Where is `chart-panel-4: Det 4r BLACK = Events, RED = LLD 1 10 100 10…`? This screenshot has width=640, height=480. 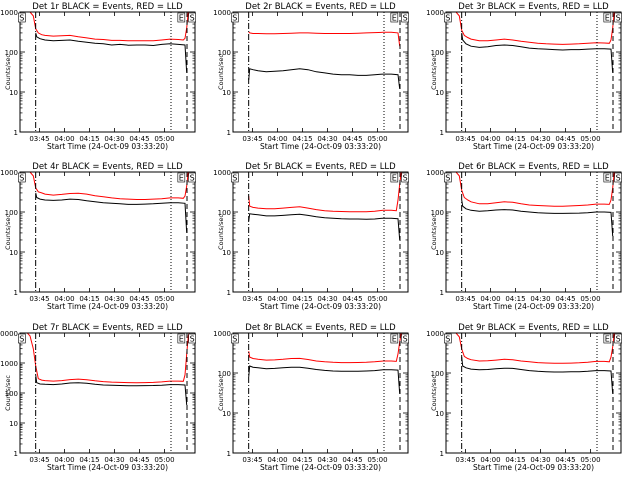 chart-panel-4: Det 4r BLACK = Events, RED = LLD 1 10 100 10… is located at coordinates (98, 236).